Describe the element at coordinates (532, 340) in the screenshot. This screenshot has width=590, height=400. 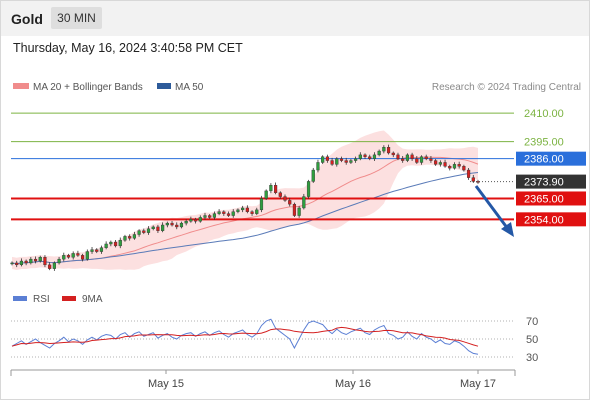
I see `rsi-level-label-1: 50` at that location.